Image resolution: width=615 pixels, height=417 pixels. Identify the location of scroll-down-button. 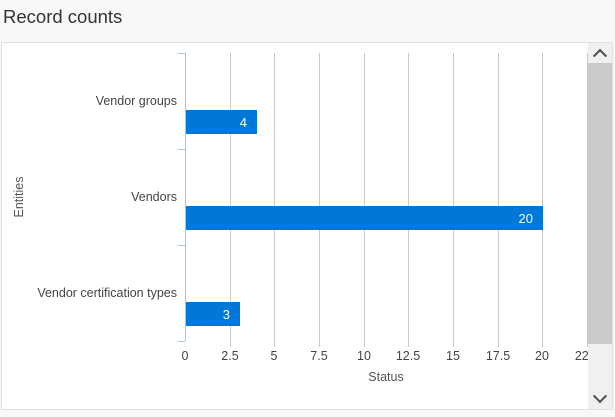
(600, 399).